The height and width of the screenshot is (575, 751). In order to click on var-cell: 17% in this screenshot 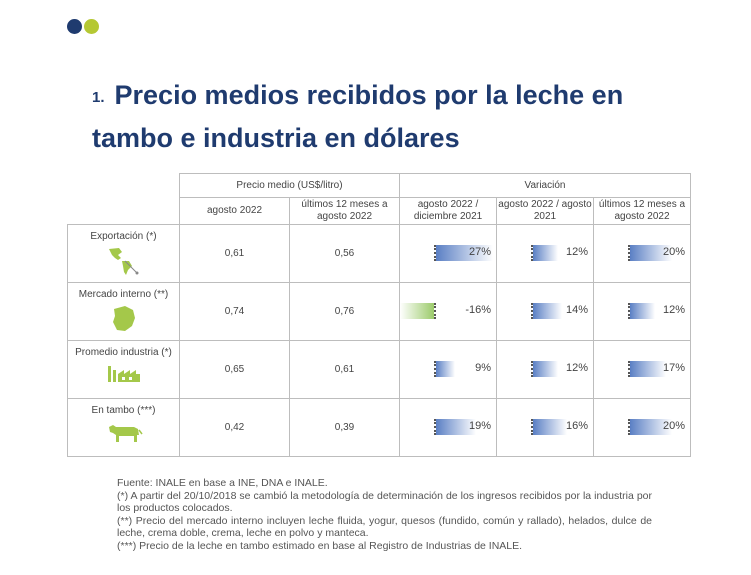, I will do `click(642, 369)`.